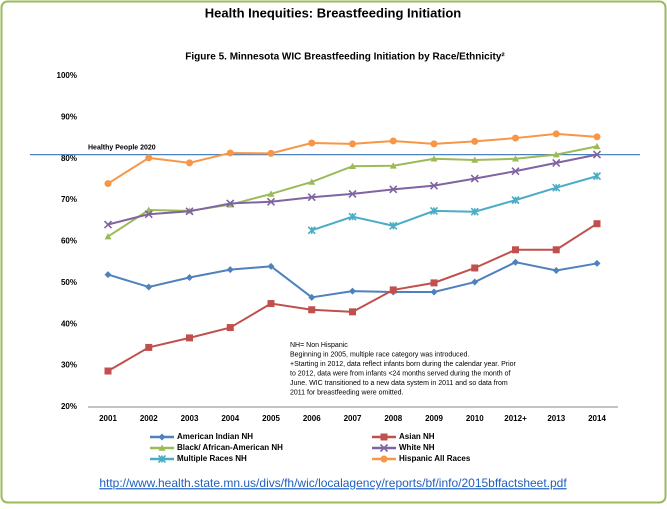 Image resolution: width=667 pixels, height=509 pixels. Describe the element at coordinates (67, 75) in the screenshot. I see `y-tick-label: 100%` at that location.